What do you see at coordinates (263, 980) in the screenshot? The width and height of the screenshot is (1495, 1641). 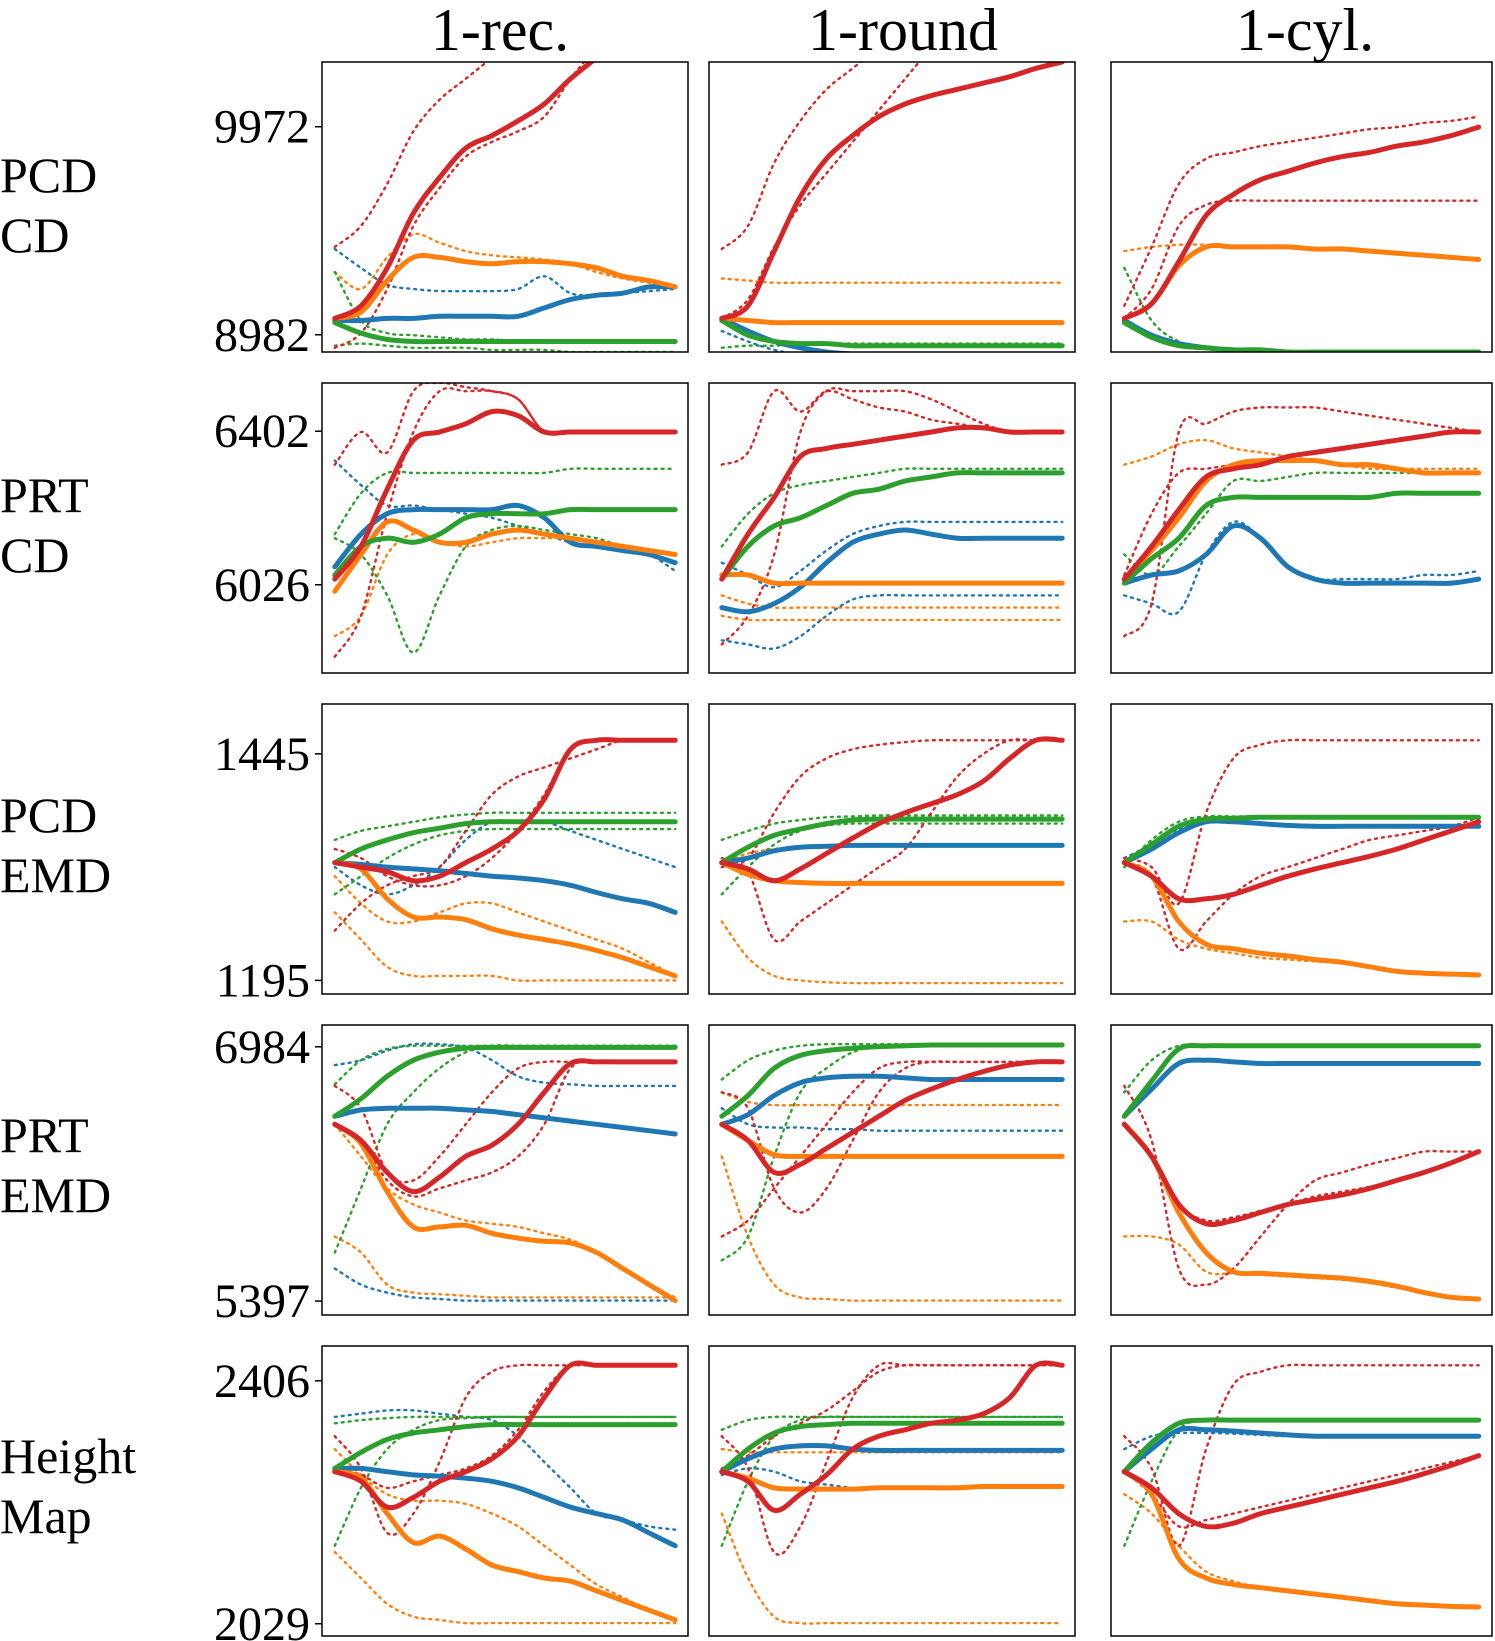 I see `y-tick-label: 1195` at bounding box center [263, 980].